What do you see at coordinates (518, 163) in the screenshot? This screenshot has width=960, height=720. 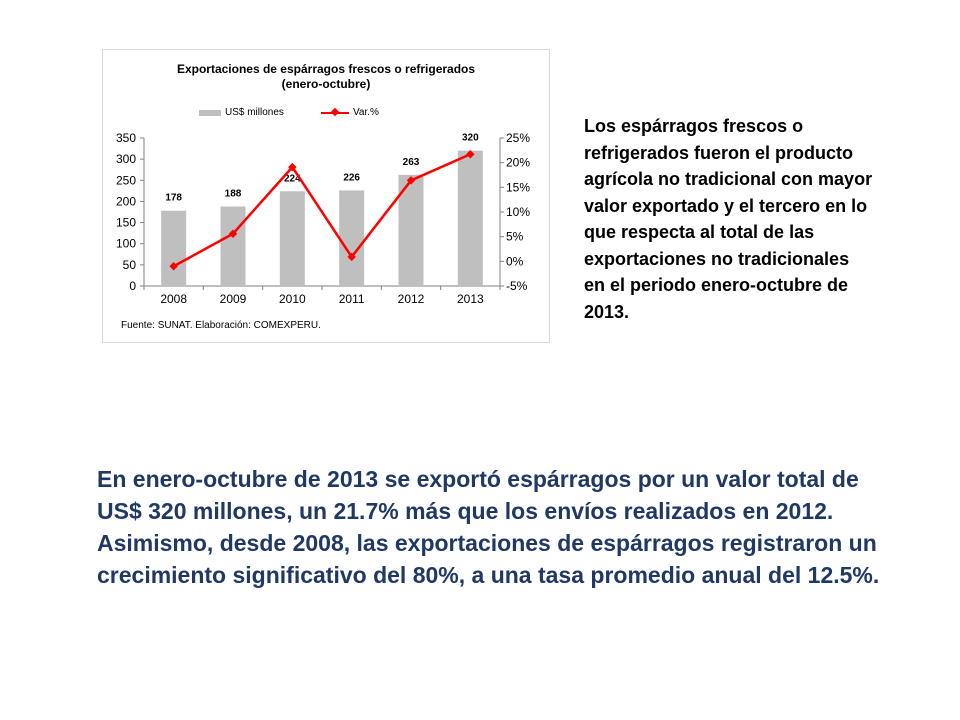 I see `y-right-tick-label: 20%` at bounding box center [518, 163].